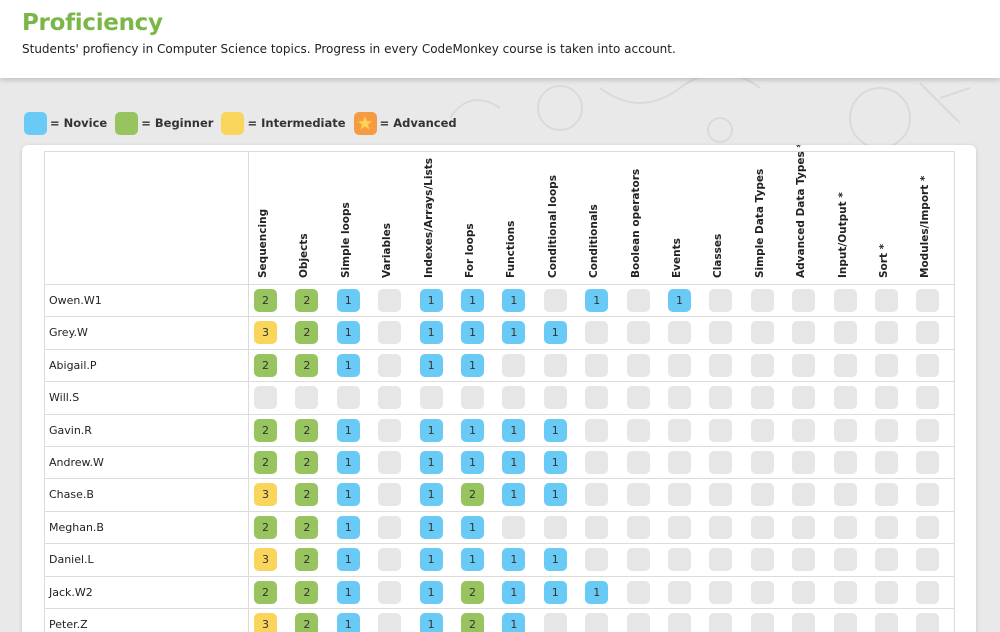  I want to click on column-header: For loops, so click(476, 214).